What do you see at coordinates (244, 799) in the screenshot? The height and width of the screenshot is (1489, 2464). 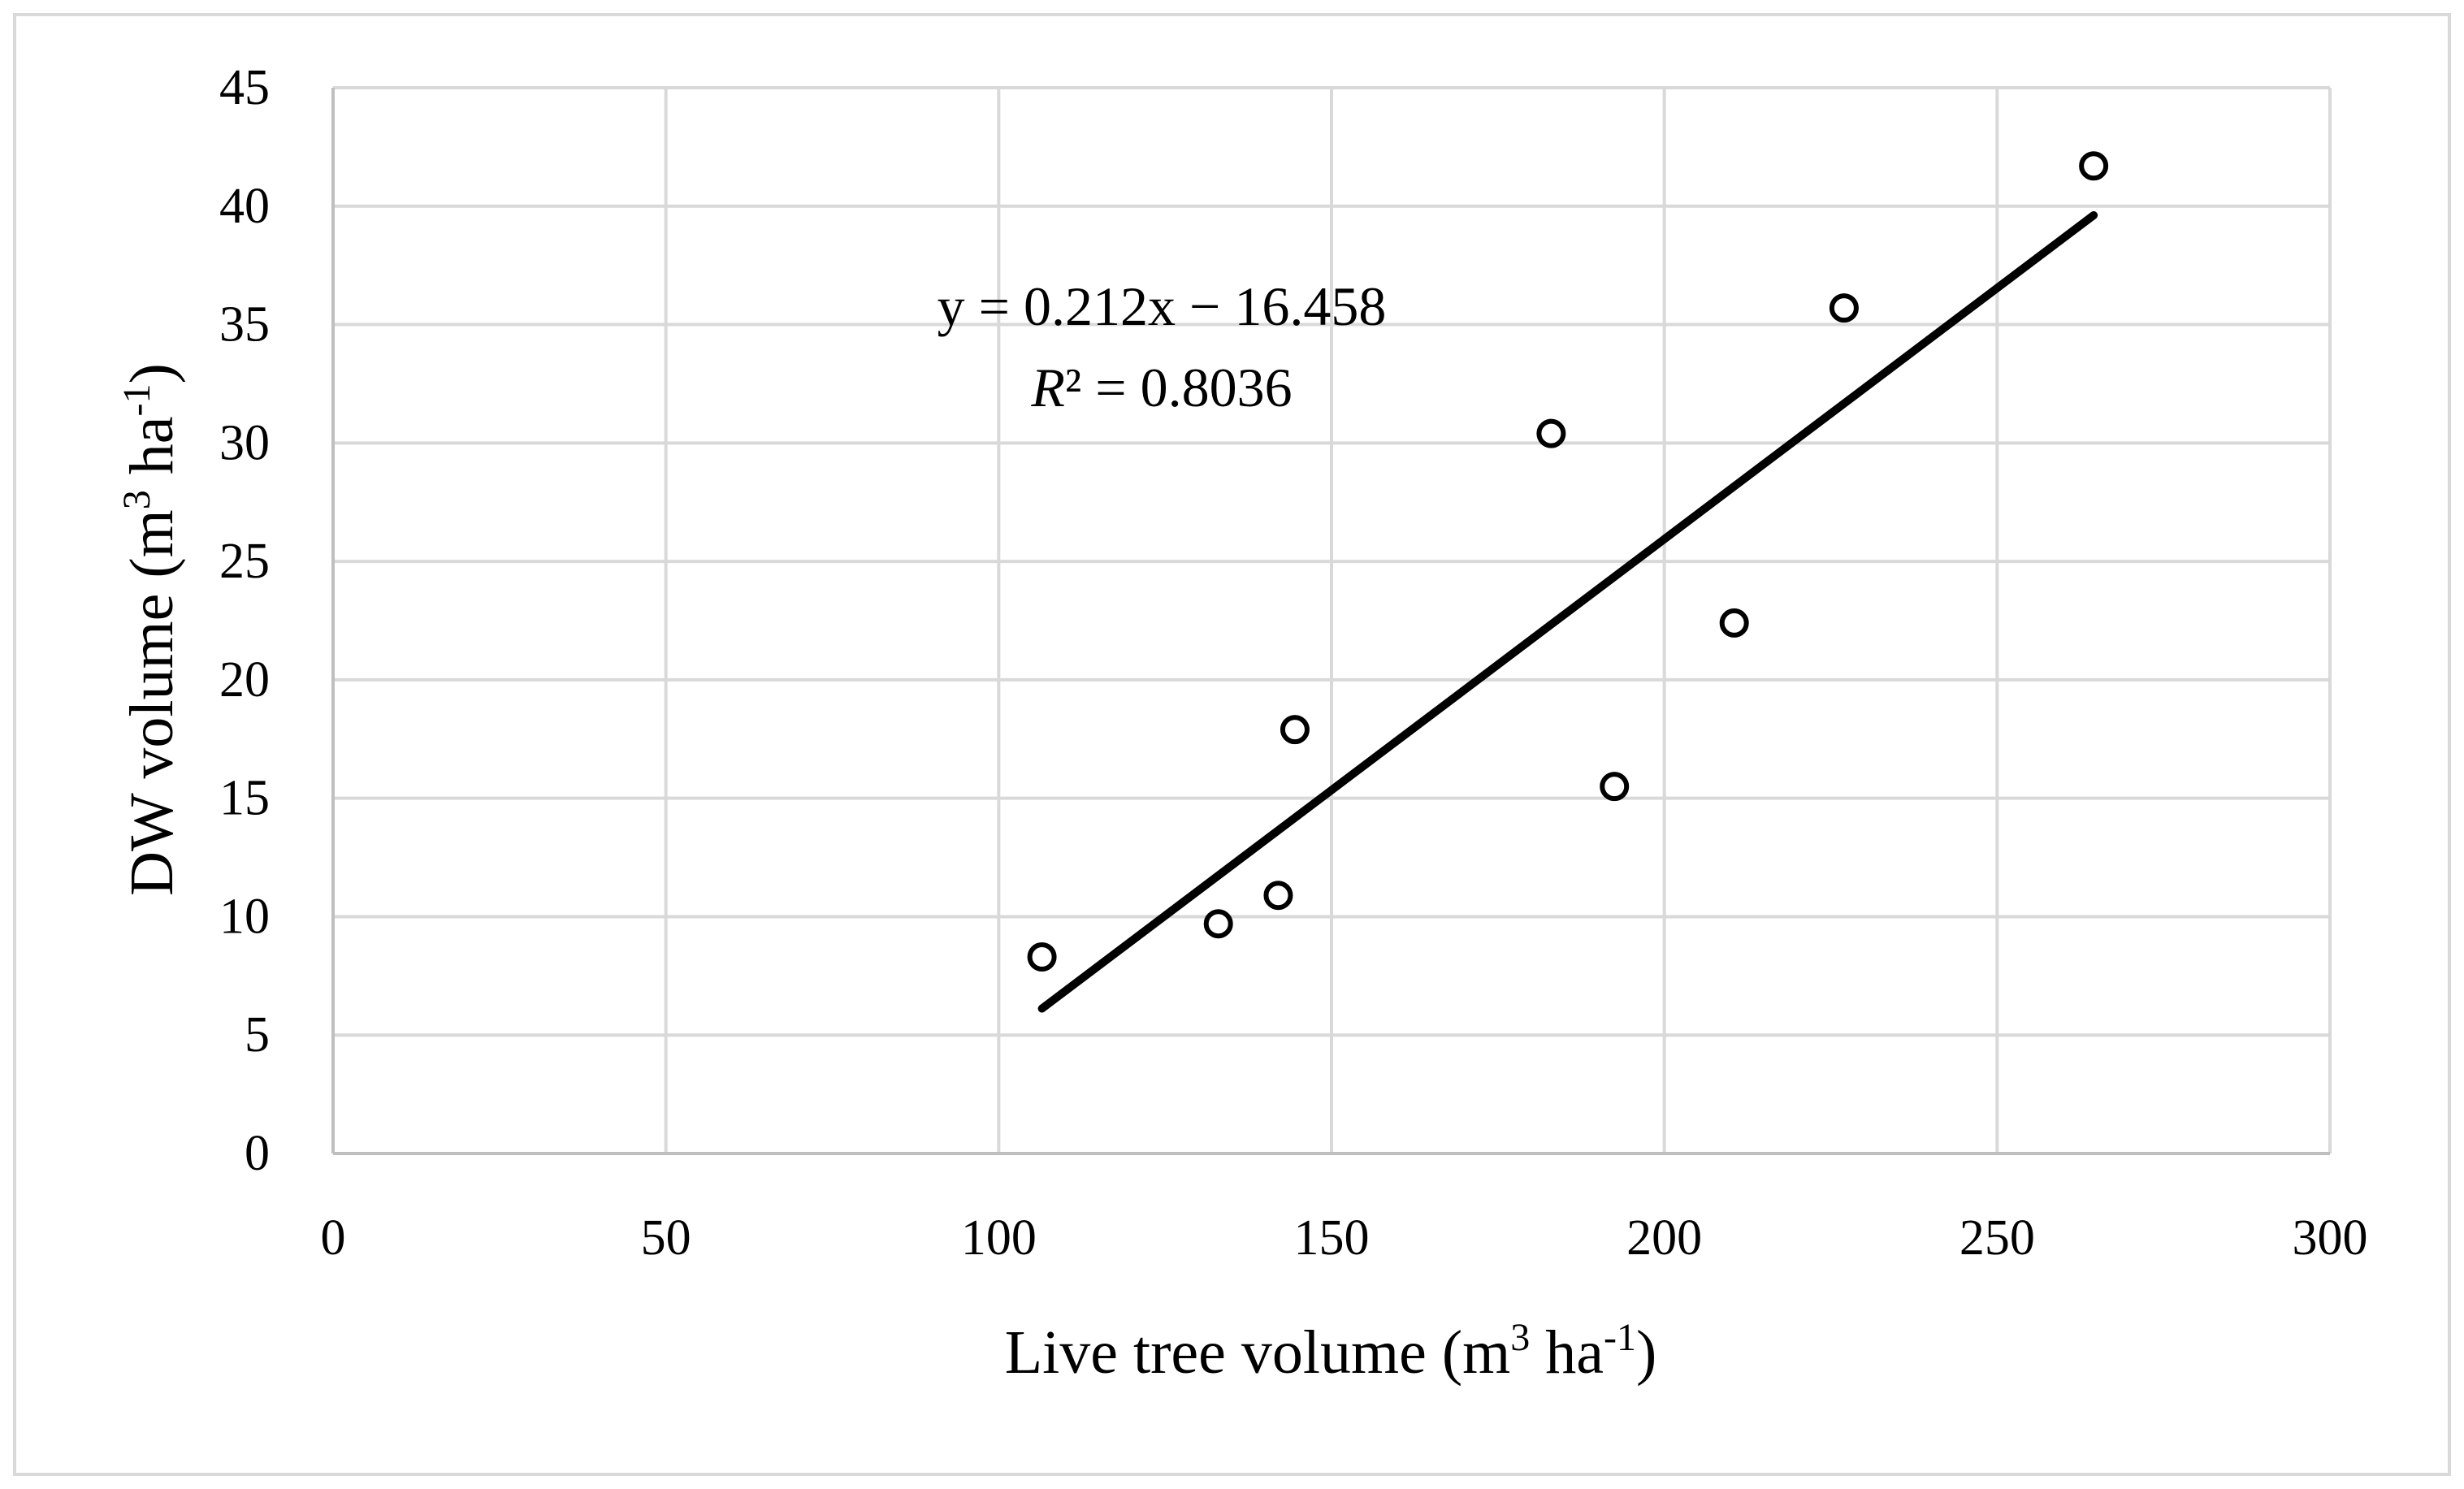 I see `y-tick-label: 15` at bounding box center [244, 799].